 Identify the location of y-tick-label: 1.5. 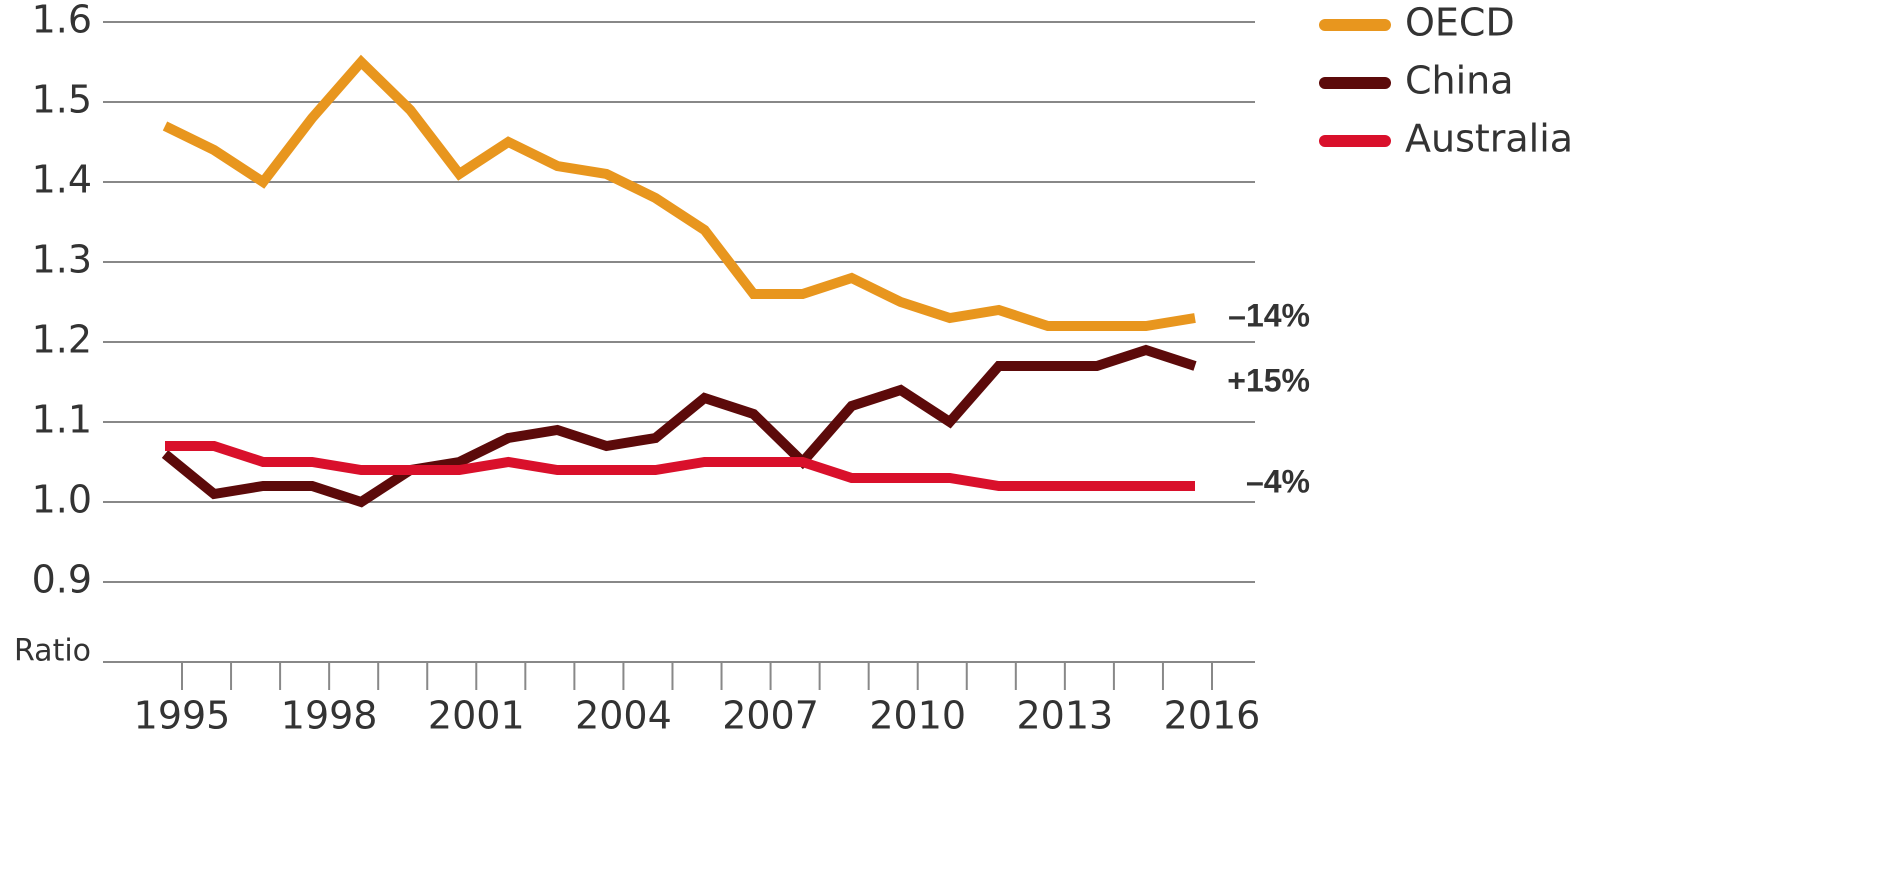
(62, 100).